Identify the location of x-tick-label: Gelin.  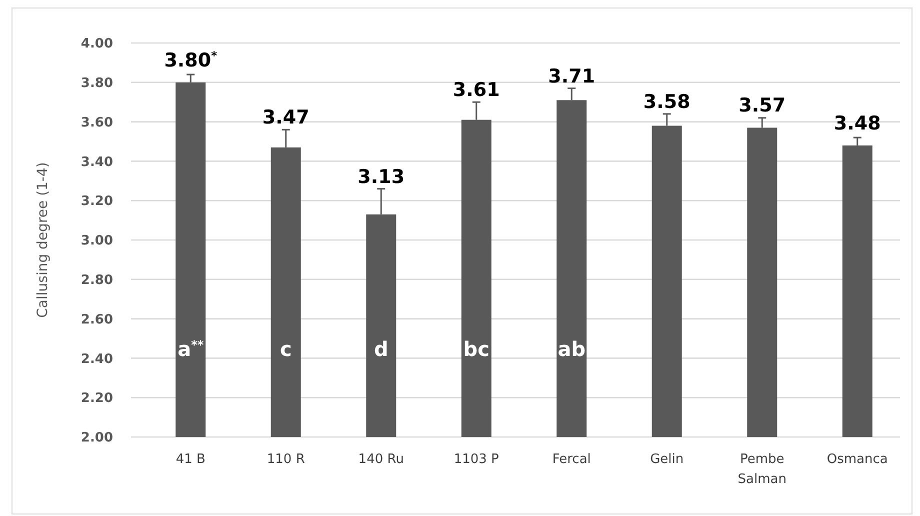
(667, 459).